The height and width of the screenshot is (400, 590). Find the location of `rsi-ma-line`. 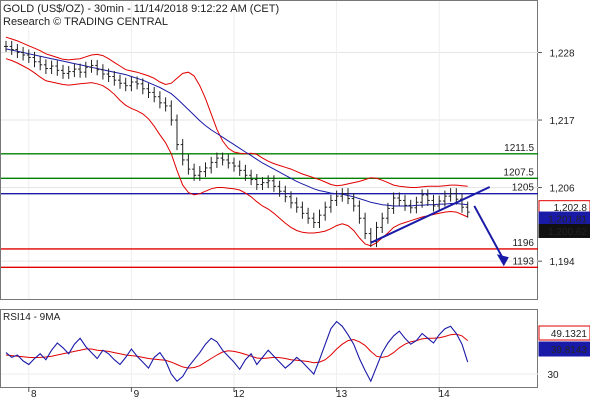

rsi-ma-line is located at coordinates (237, 351).